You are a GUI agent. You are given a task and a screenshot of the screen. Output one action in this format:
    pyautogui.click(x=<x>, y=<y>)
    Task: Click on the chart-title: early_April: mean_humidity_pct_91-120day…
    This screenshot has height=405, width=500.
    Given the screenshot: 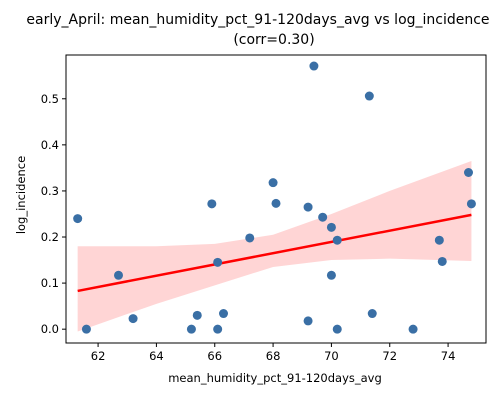 What is the action you would take?
    pyautogui.click(x=257, y=20)
    